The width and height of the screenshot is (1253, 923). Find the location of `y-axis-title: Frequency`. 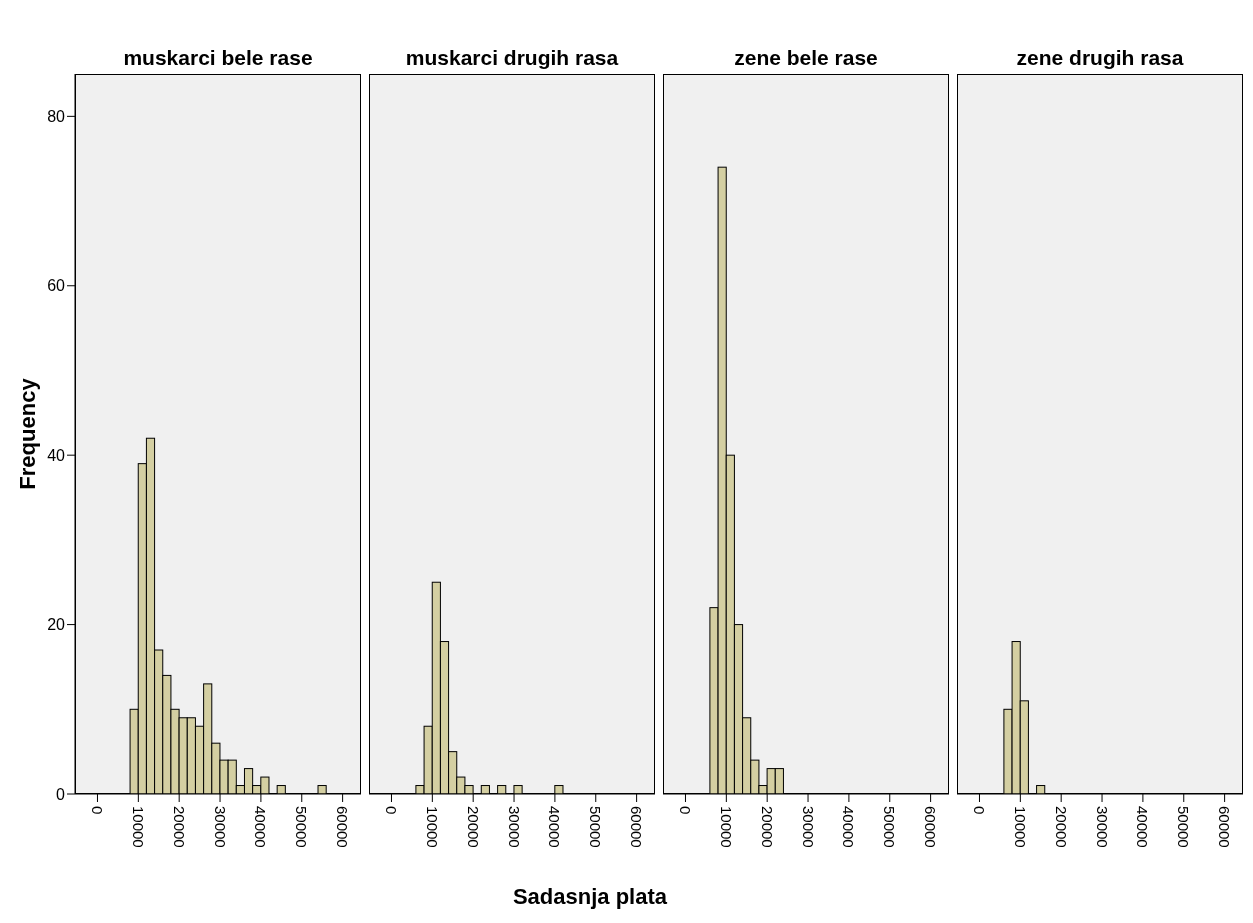

y-axis-title: Frequency is located at coordinates (28, 434).